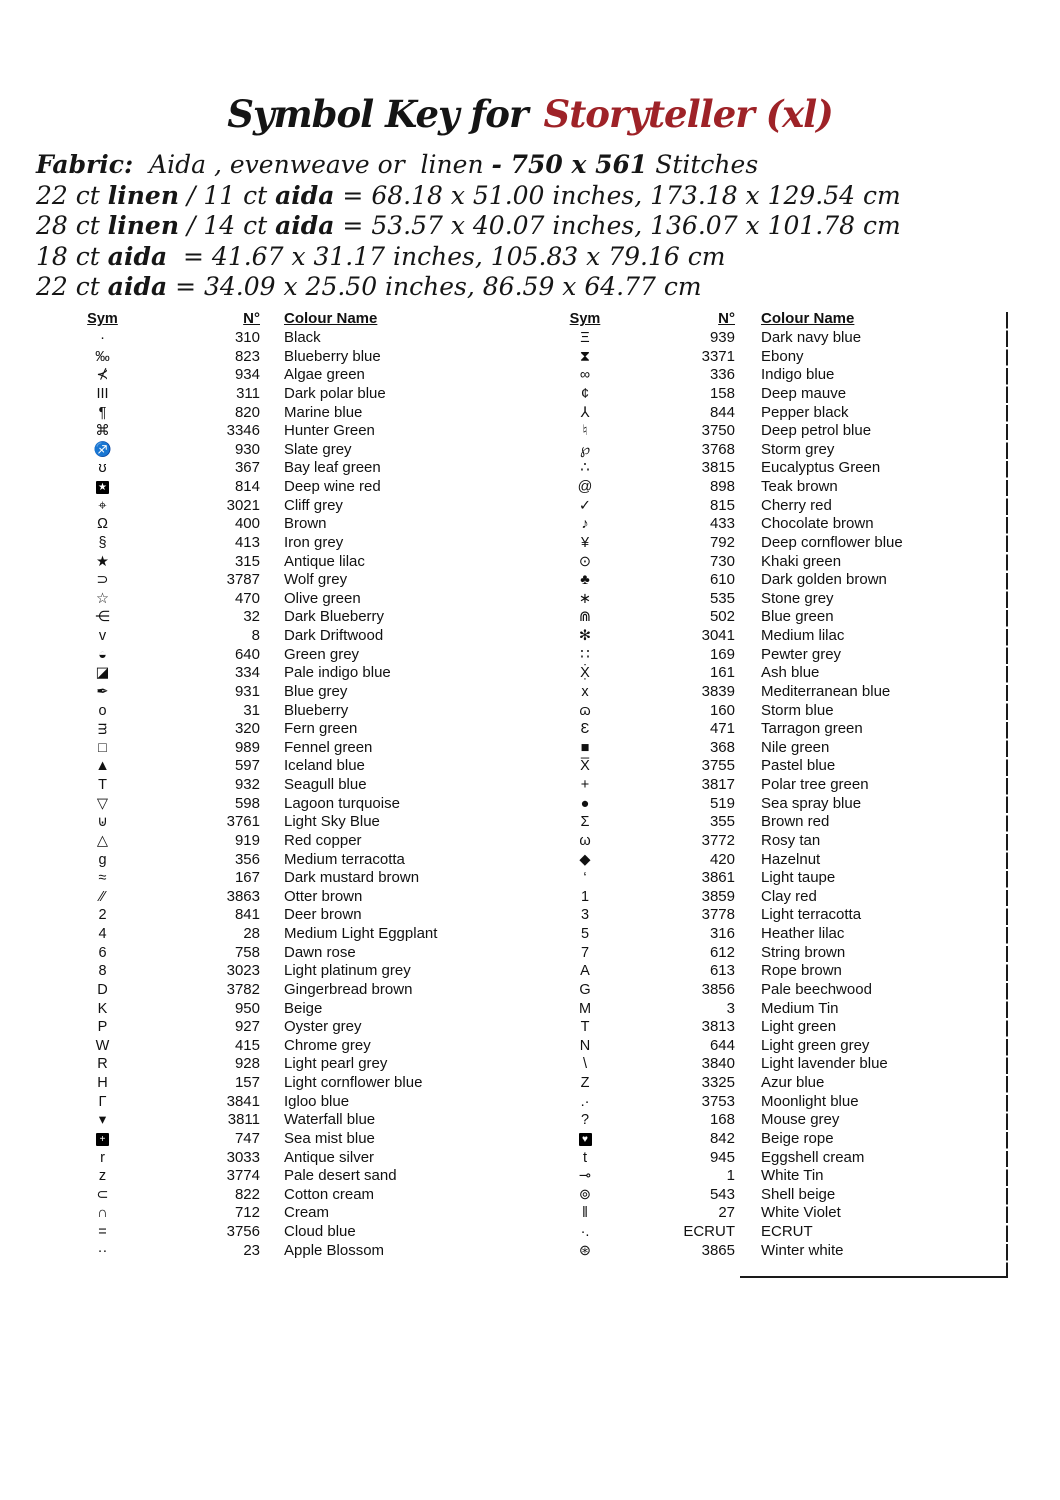 This screenshot has width=1060, height=1500. I want to click on thread-number-cell: 3755, so click(718, 766).